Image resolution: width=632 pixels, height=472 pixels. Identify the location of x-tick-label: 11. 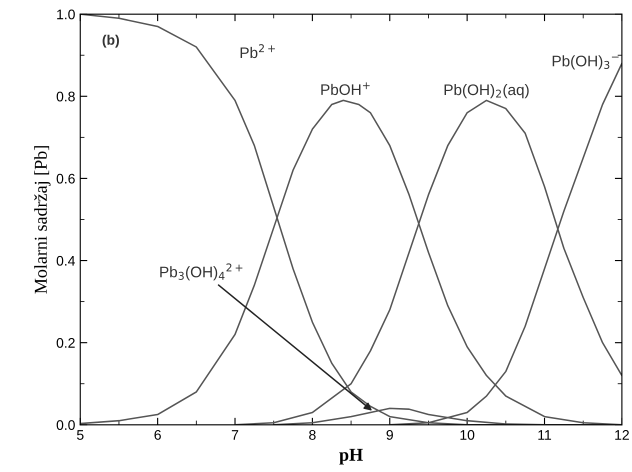
(545, 435).